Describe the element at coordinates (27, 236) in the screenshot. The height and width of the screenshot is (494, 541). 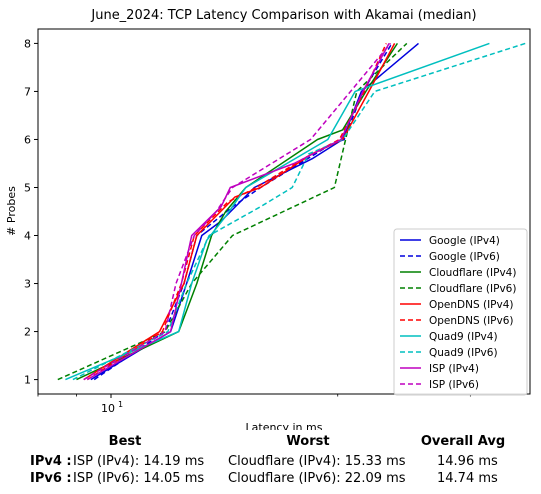
I see `y-tick-label: 4` at that location.